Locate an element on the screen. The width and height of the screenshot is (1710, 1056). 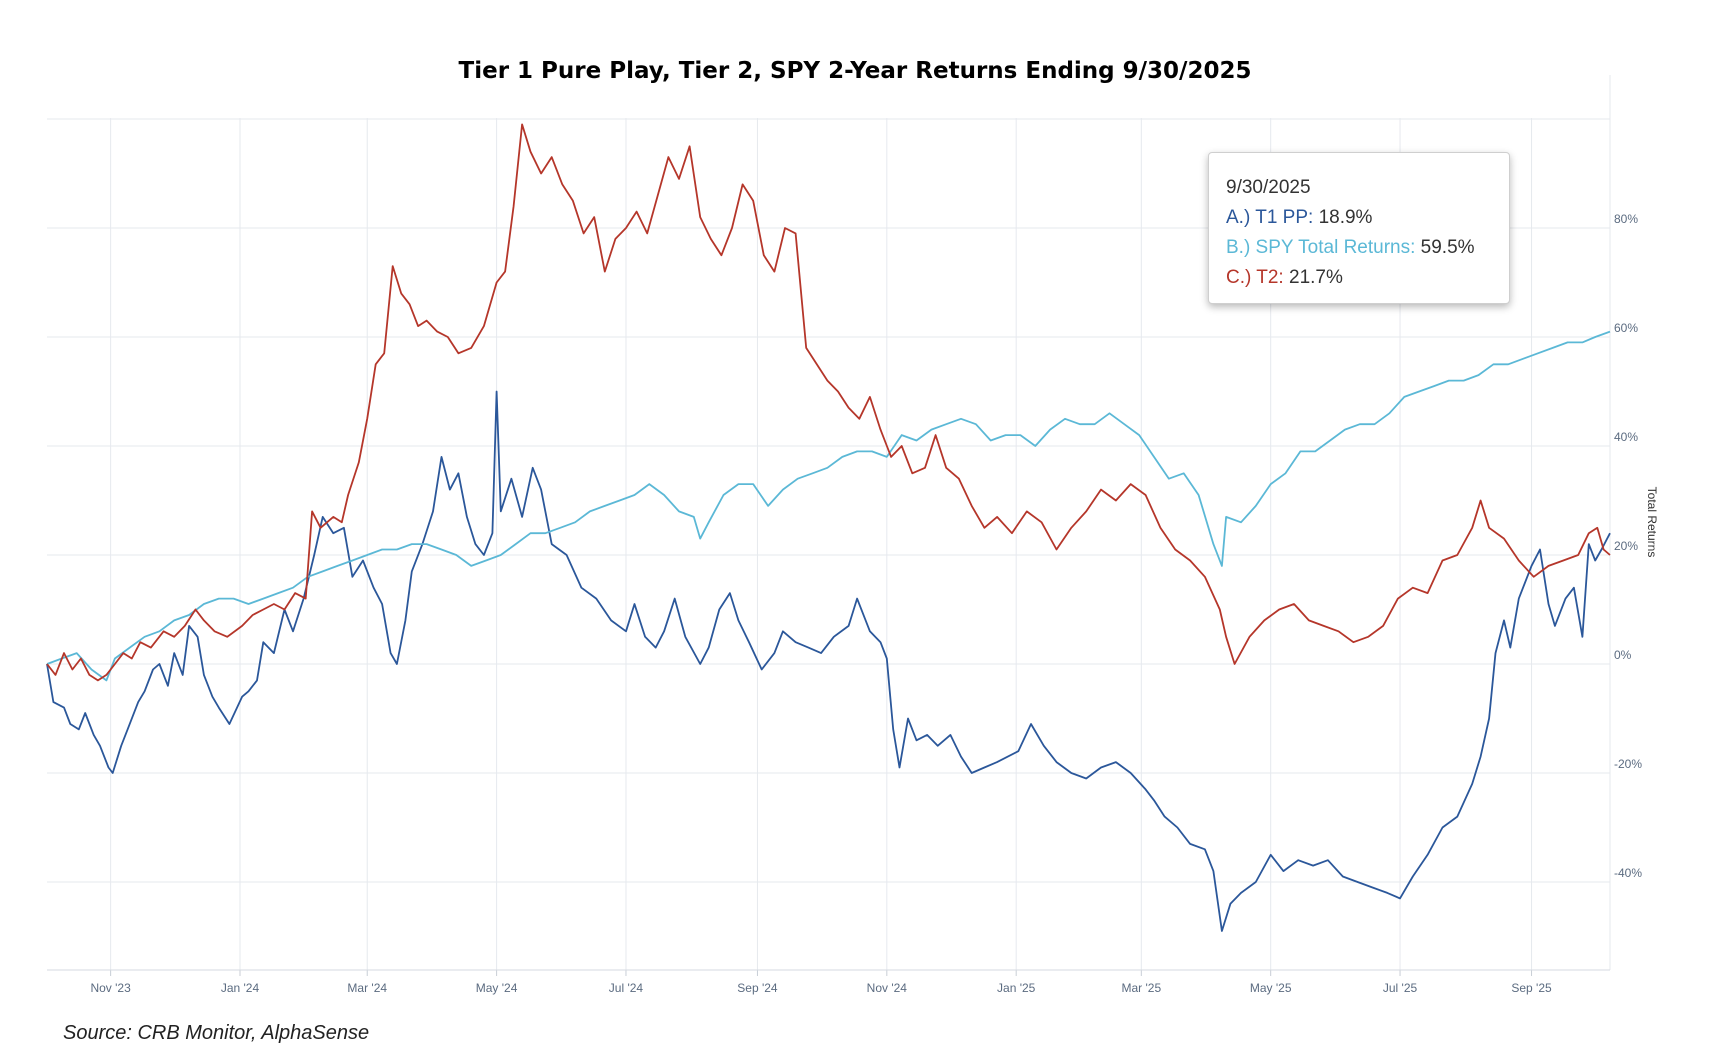
y-tick-label: 80% is located at coordinates (1626, 219).